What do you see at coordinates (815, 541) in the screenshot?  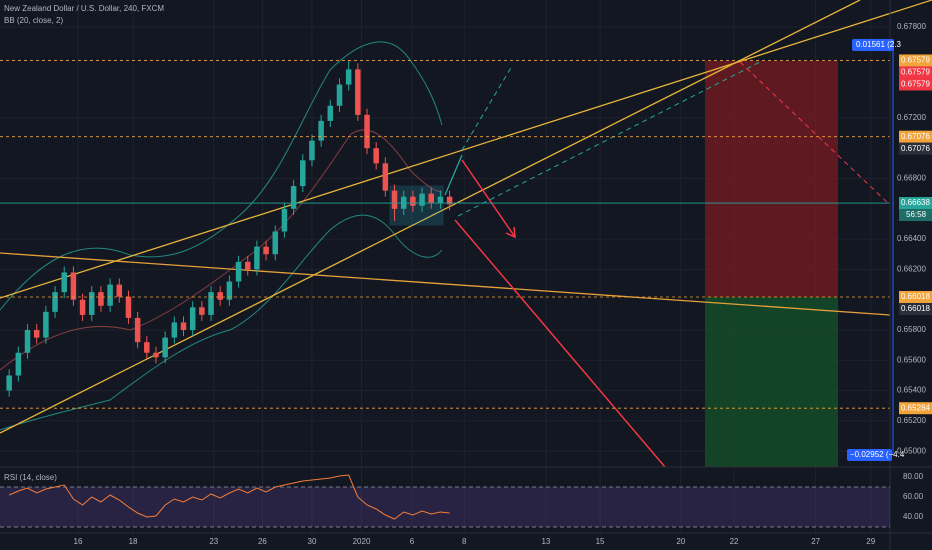 I see `x-tick-label: 27` at bounding box center [815, 541].